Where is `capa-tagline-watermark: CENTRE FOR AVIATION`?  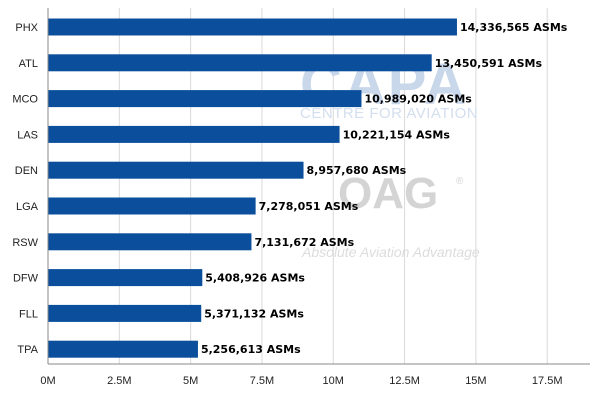 capa-tagline-watermark: CENTRE FOR AVIATION is located at coordinates (389, 113).